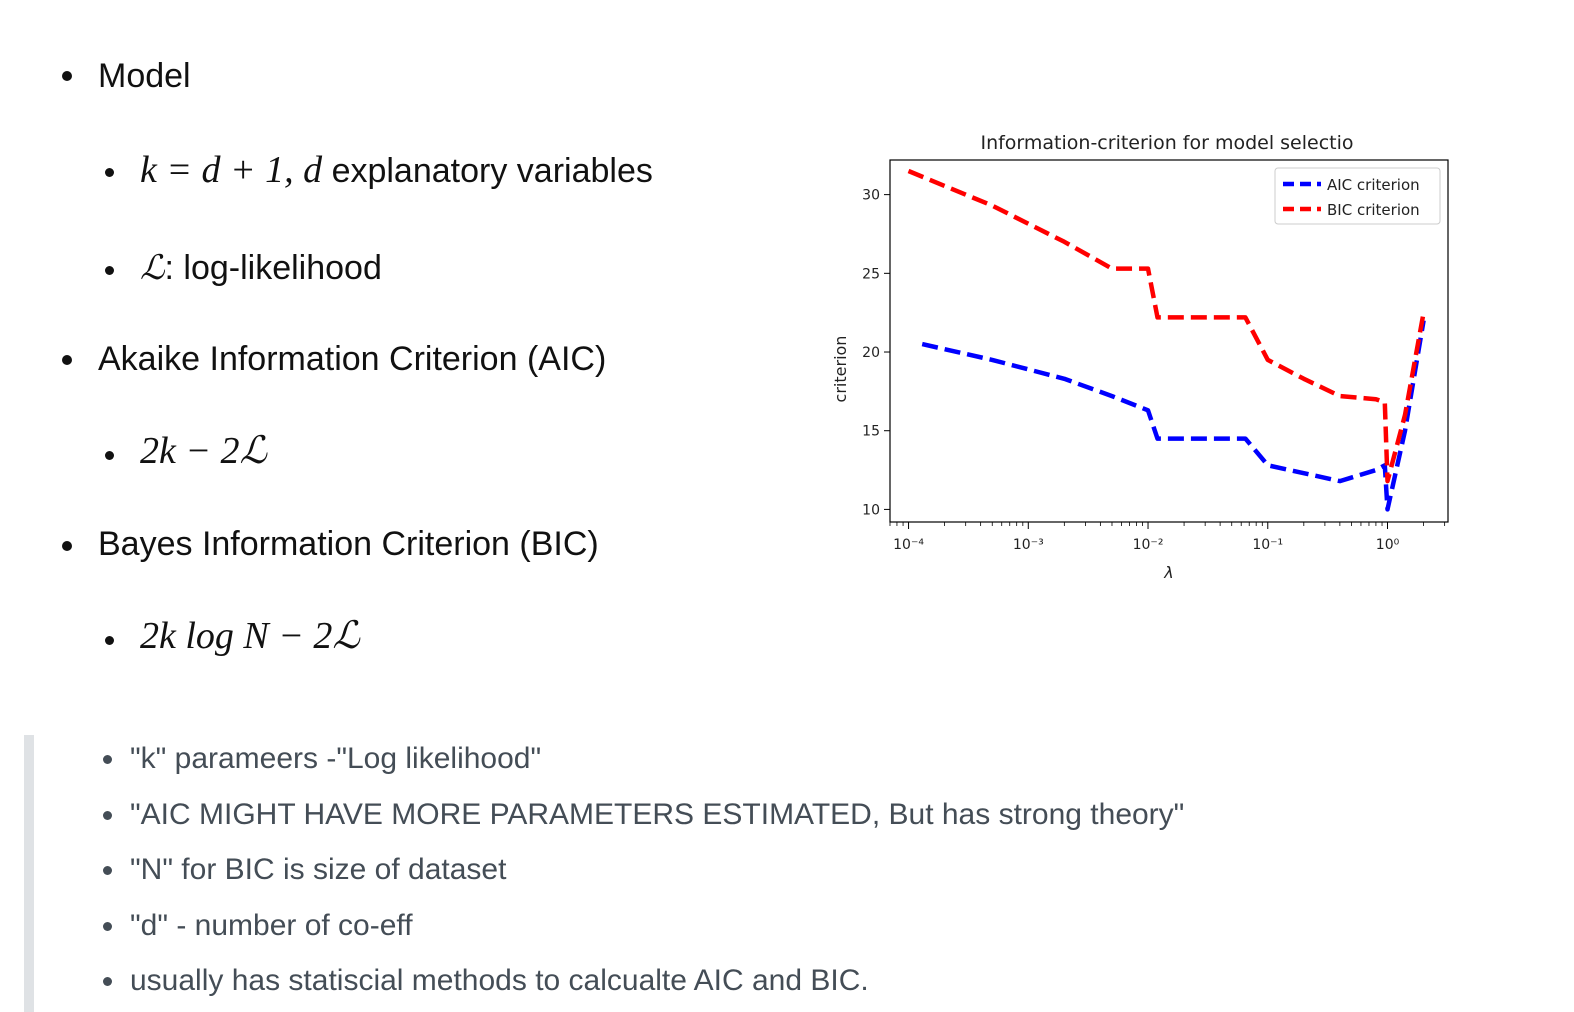  I want to click on x-tick-label: 10⁻², so click(1148, 545).